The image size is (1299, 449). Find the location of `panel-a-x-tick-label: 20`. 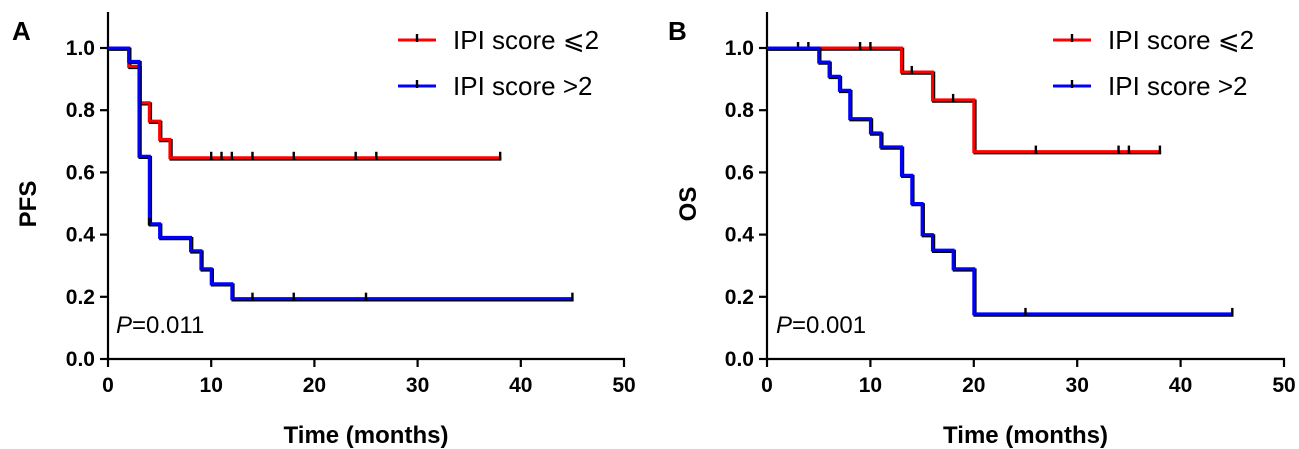

panel-a-x-tick-label: 20 is located at coordinates (314, 385).